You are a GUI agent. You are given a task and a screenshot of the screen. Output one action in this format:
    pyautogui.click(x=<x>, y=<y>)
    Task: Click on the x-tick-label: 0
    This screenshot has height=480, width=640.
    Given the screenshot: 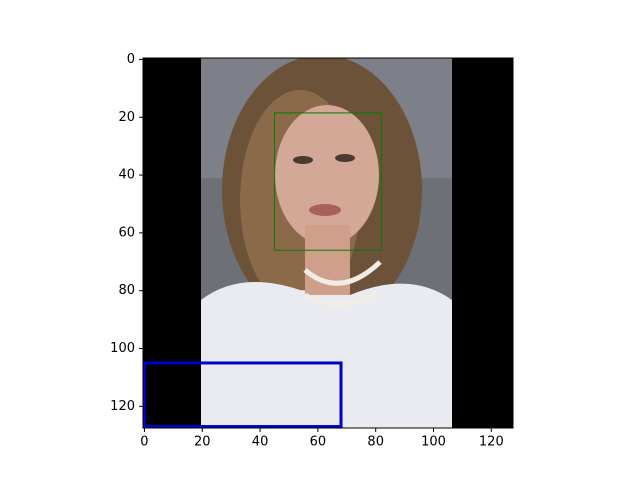 What is the action you would take?
    pyautogui.click(x=144, y=442)
    